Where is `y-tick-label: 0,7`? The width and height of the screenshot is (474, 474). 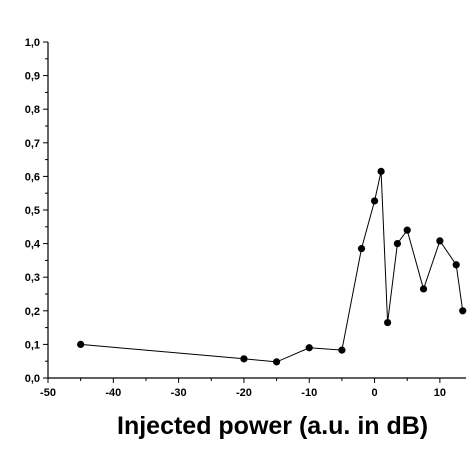 y-tick-label: 0,7 is located at coordinates (32, 144).